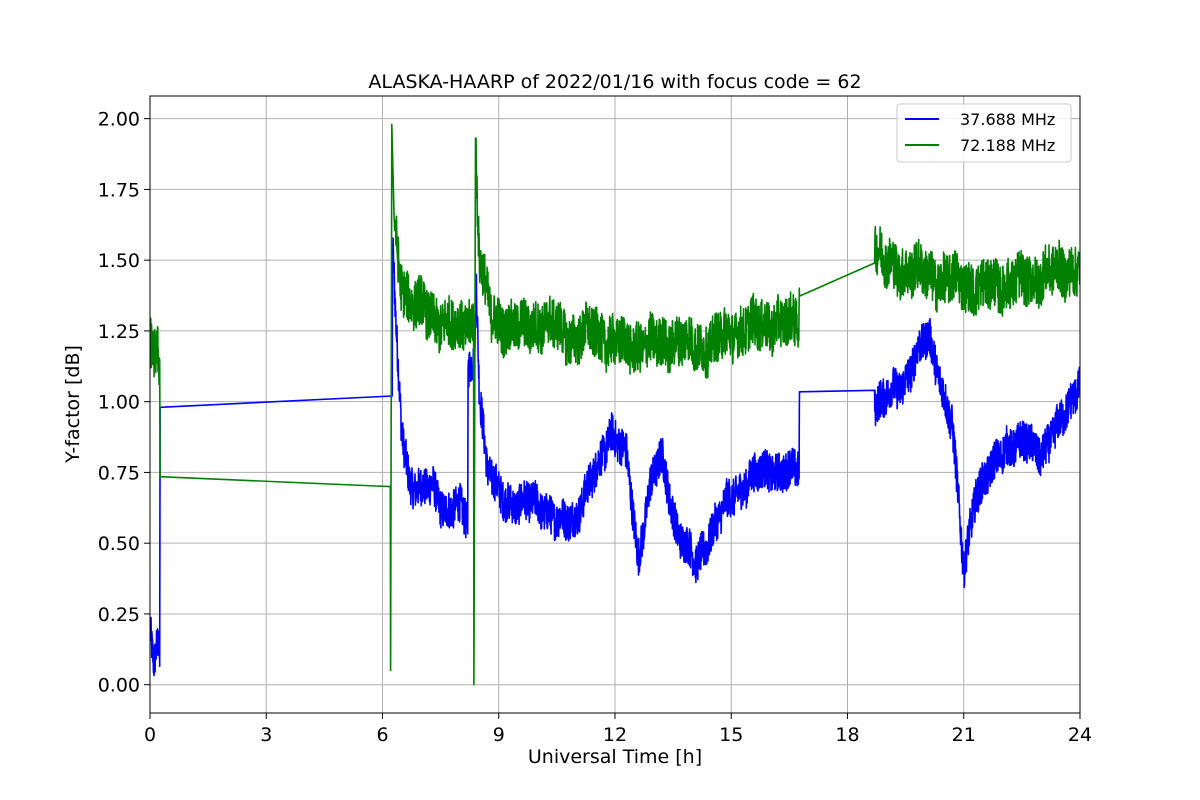 The image size is (1200, 800). What do you see at coordinates (382, 735) in the screenshot?
I see `x-tick-label: 6` at bounding box center [382, 735].